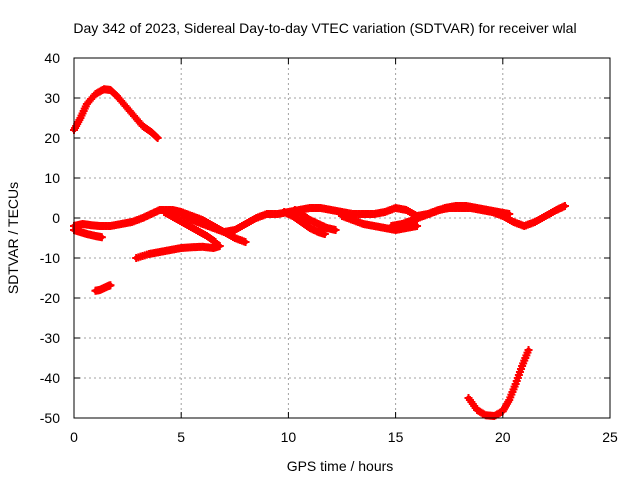 The width and height of the screenshot is (640, 485). What do you see at coordinates (74, 437) in the screenshot?
I see `x-tick-label: 0` at bounding box center [74, 437].